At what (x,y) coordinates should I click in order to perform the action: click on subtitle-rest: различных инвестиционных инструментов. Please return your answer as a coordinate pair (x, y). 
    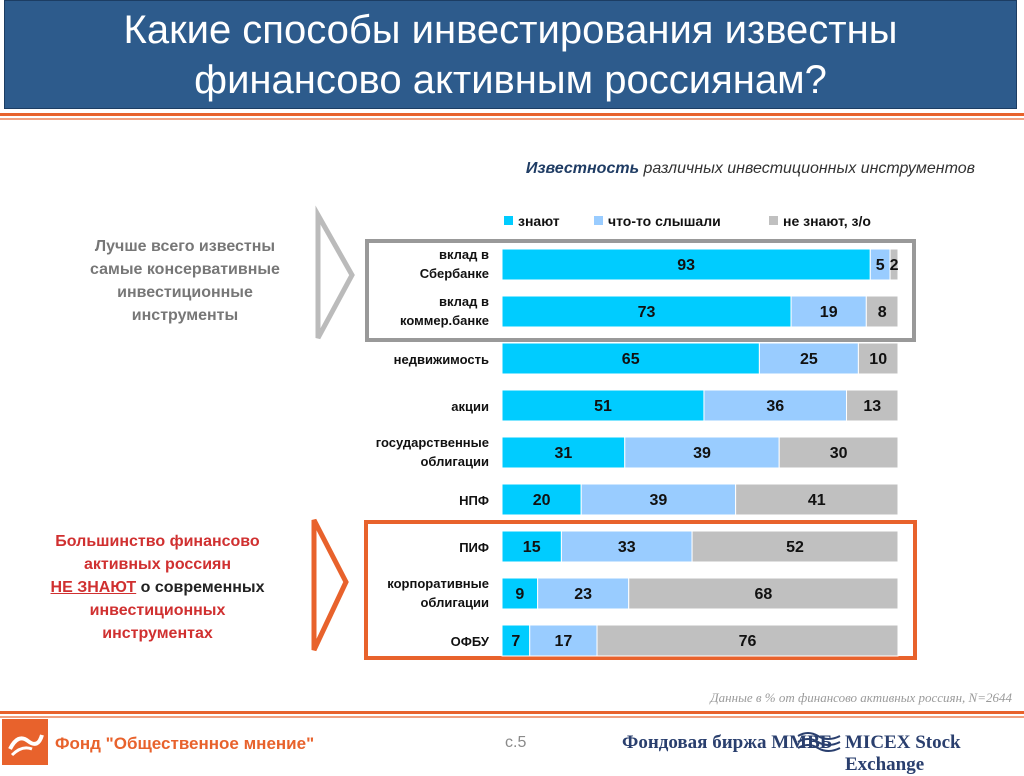
    Looking at the image, I should click on (807, 168).